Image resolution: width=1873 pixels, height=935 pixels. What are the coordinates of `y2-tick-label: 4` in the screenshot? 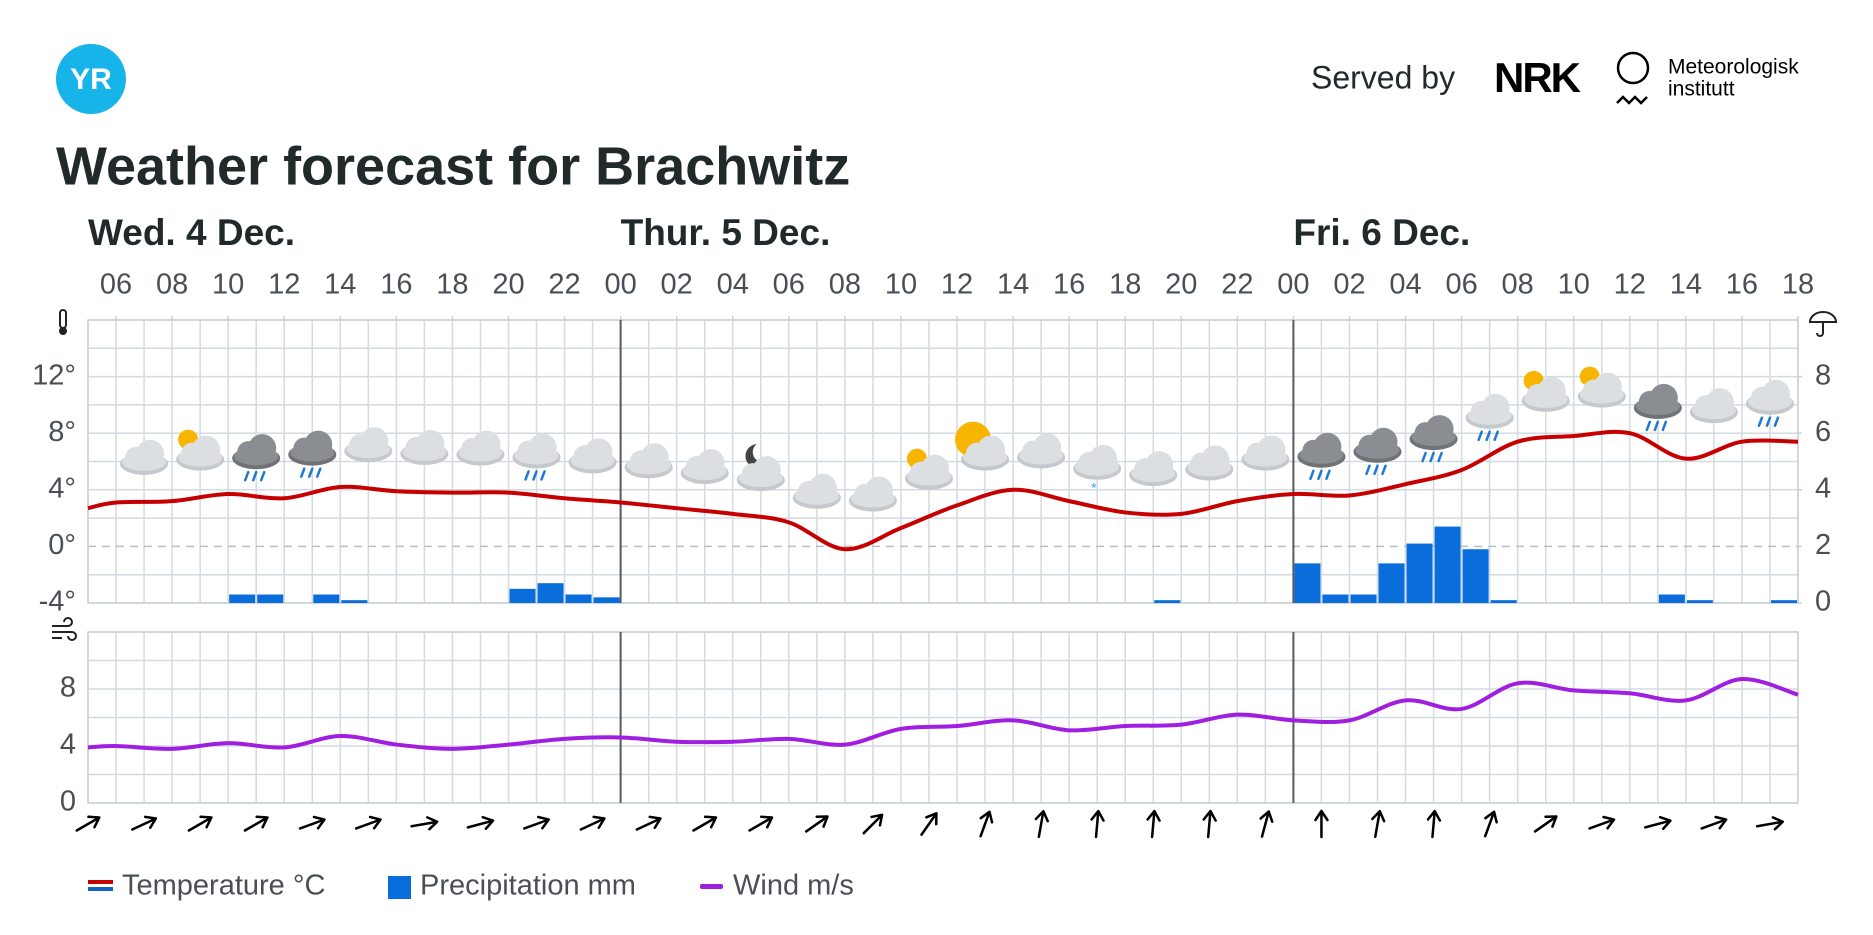 It's located at (1823, 488).